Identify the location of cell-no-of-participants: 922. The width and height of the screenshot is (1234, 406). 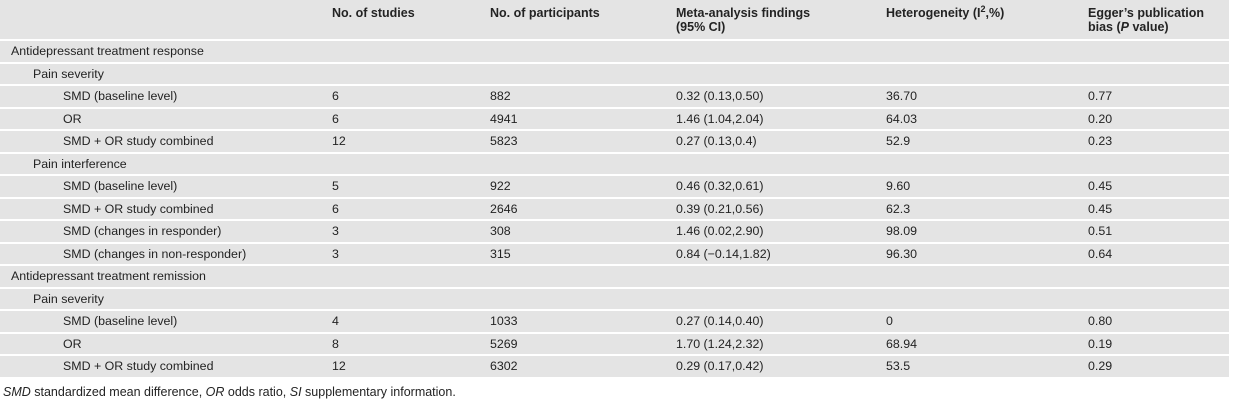
(583, 187).